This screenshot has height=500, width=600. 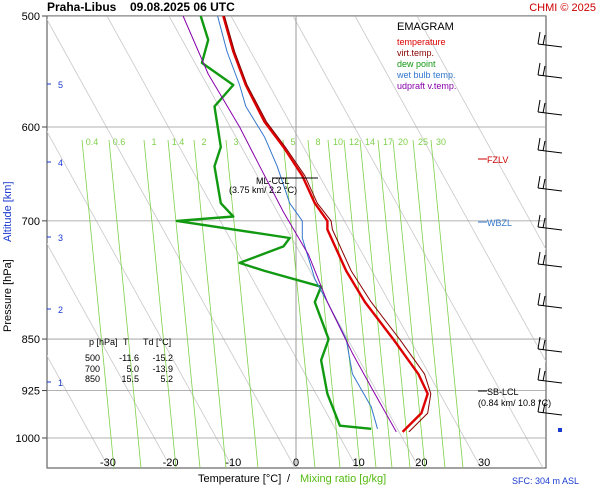 I want to click on mixing-ratio-label: 8, so click(x=317, y=142).